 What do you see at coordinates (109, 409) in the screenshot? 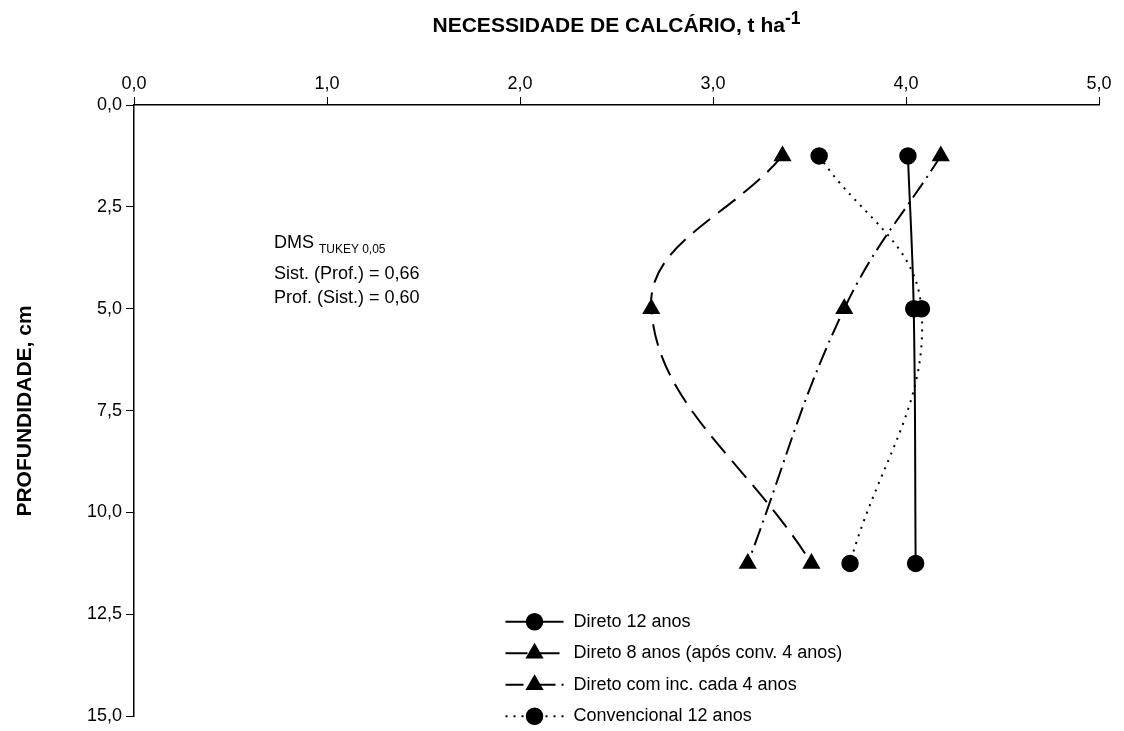
I see `y-tick-label: 7,5` at bounding box center [109, 409].